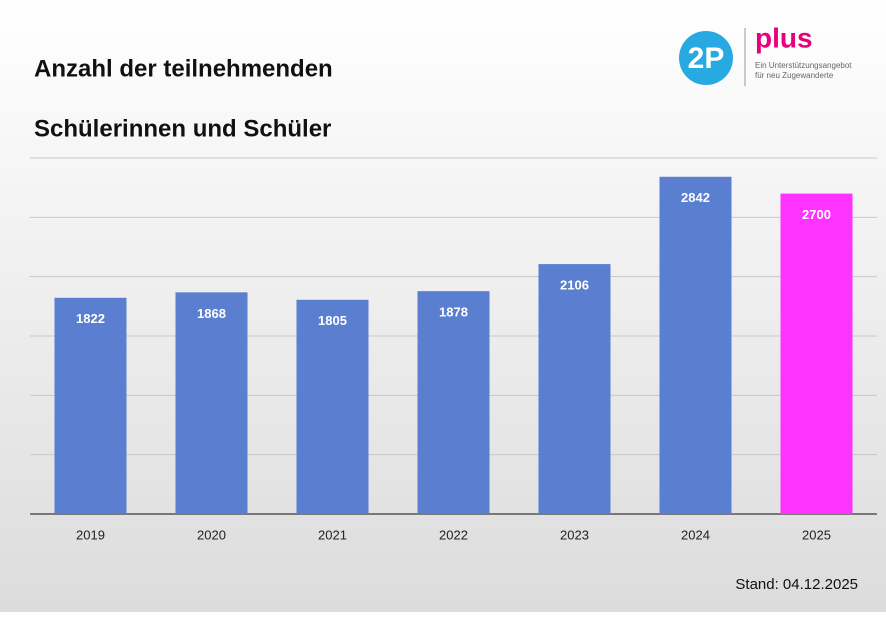 This screenshot has height=617, width=886. I want to click on x-tick-label: 2021, so click(332, 534).